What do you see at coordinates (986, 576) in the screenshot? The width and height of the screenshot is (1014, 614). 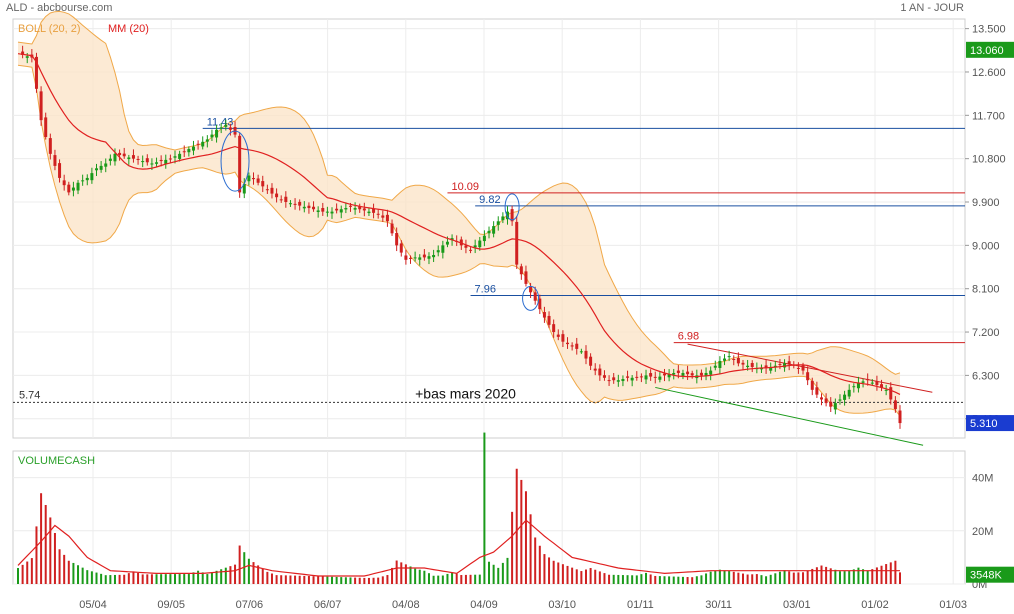 I see `volume-badge-label: 3548K` at bounding box center [986, 576].